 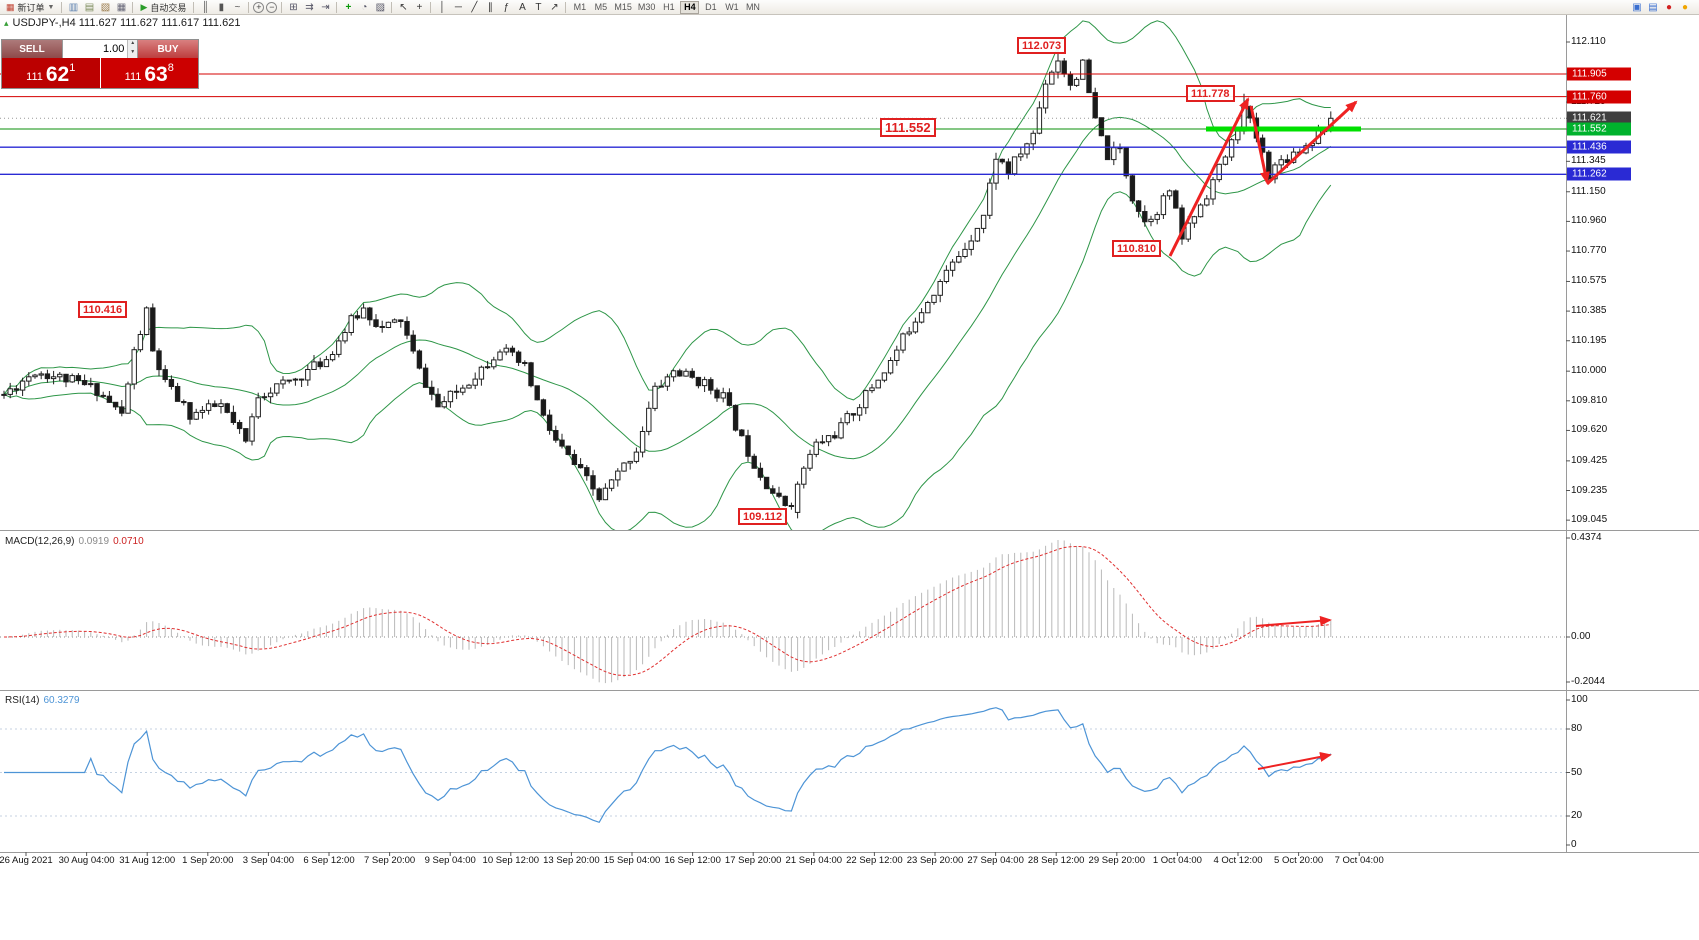 I want to click on chart-window-icon: ▣, so click(x=1637, y=7).